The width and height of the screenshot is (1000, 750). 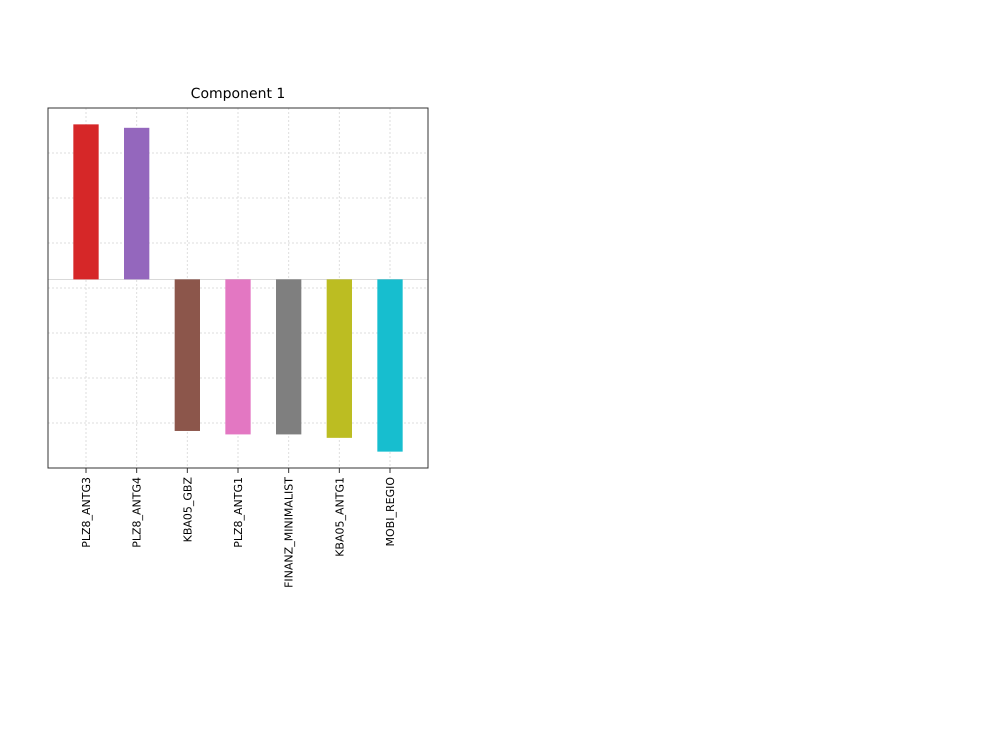 What do you see at coordinates (187, 509) in the screenshot?
I see `x-tick-label: KBA05_GBZ` at bounding box center [187, 509].